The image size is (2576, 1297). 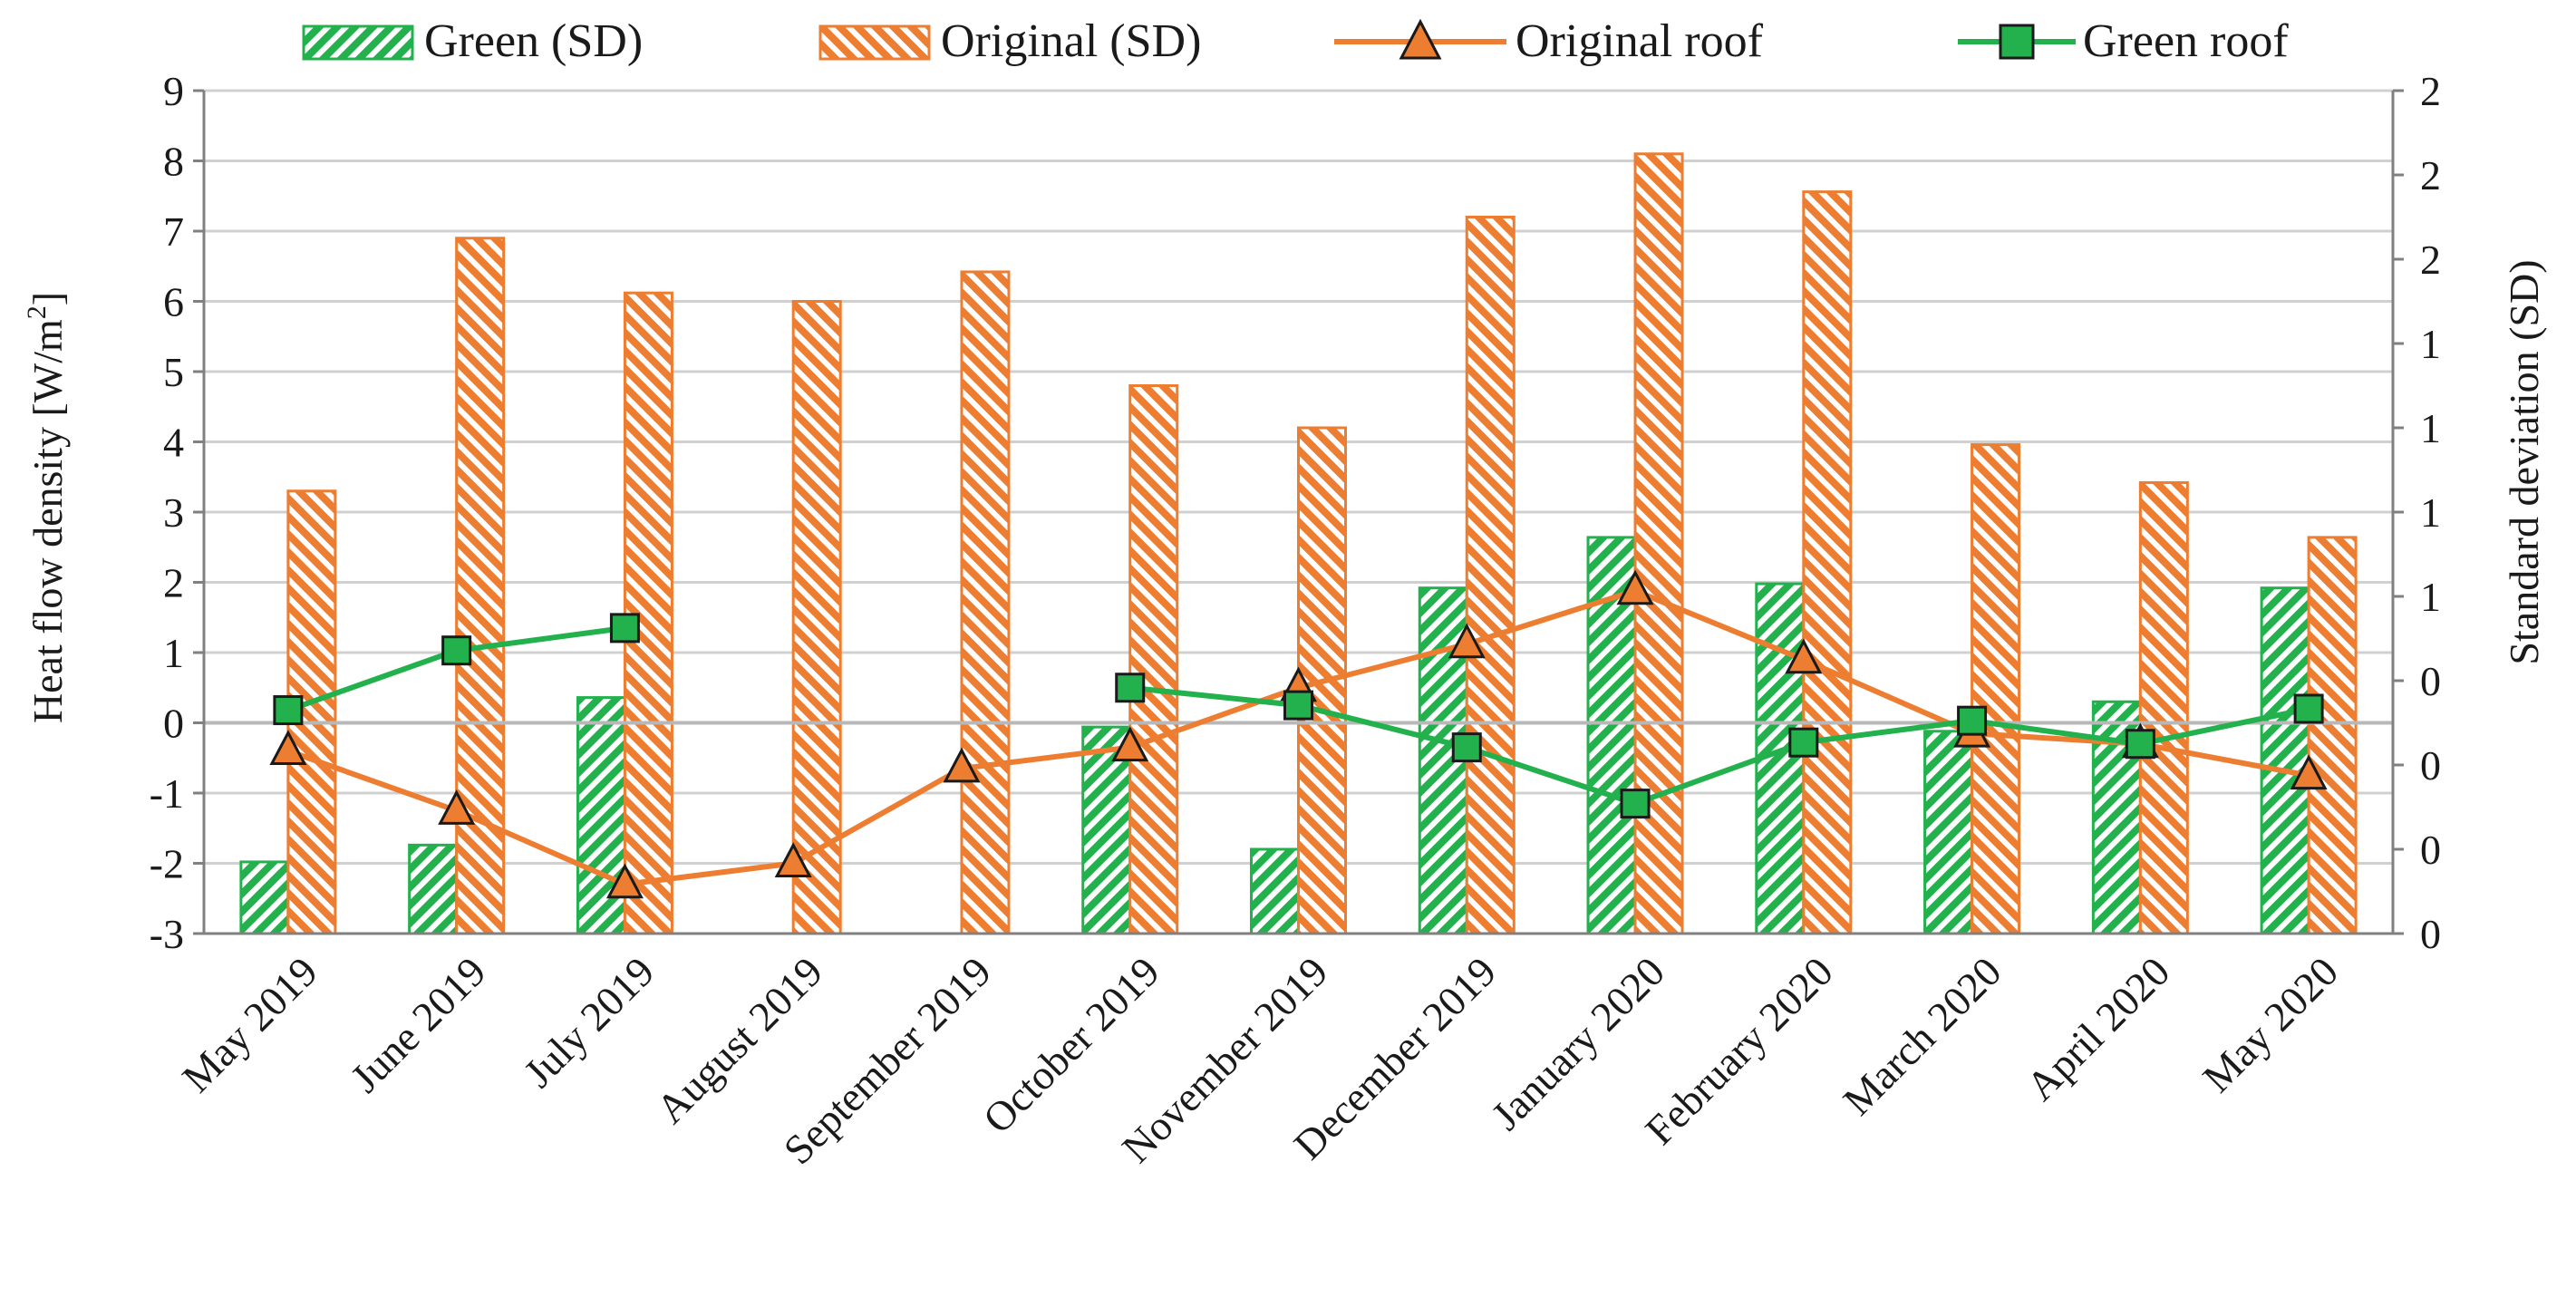 I want to click on left-tick-label: 1, so click(x=173, y=653).